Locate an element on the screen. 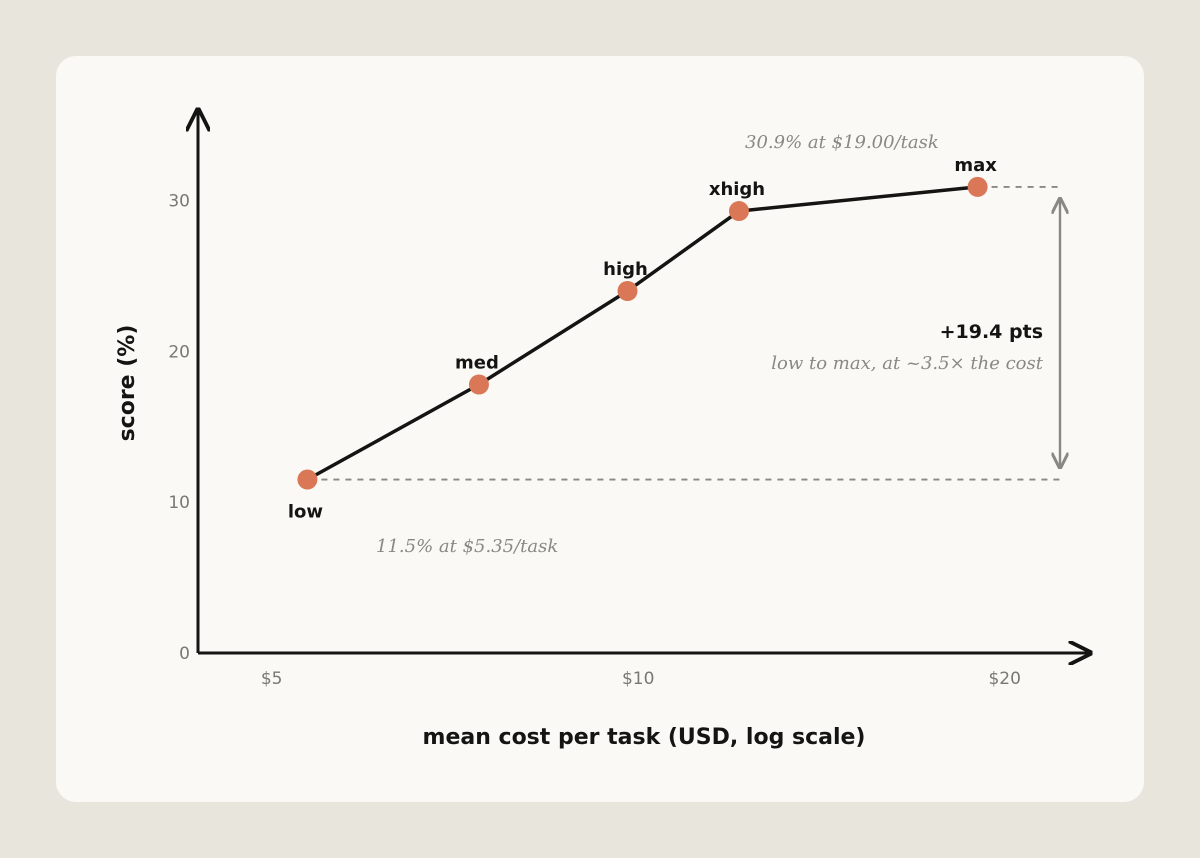  low-note: 11.5% at $5.35/task is located at coordinates (467, 546).